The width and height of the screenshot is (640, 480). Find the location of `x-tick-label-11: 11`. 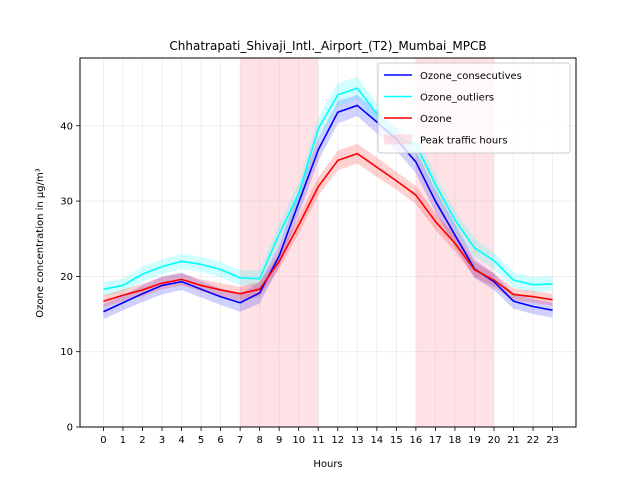

x-tick-label-11: 11 is located at coordinates (318, 440).